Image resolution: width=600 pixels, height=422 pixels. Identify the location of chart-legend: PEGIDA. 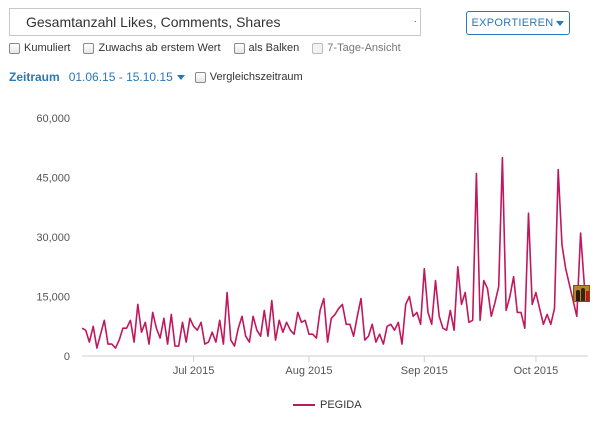
(327, 405).